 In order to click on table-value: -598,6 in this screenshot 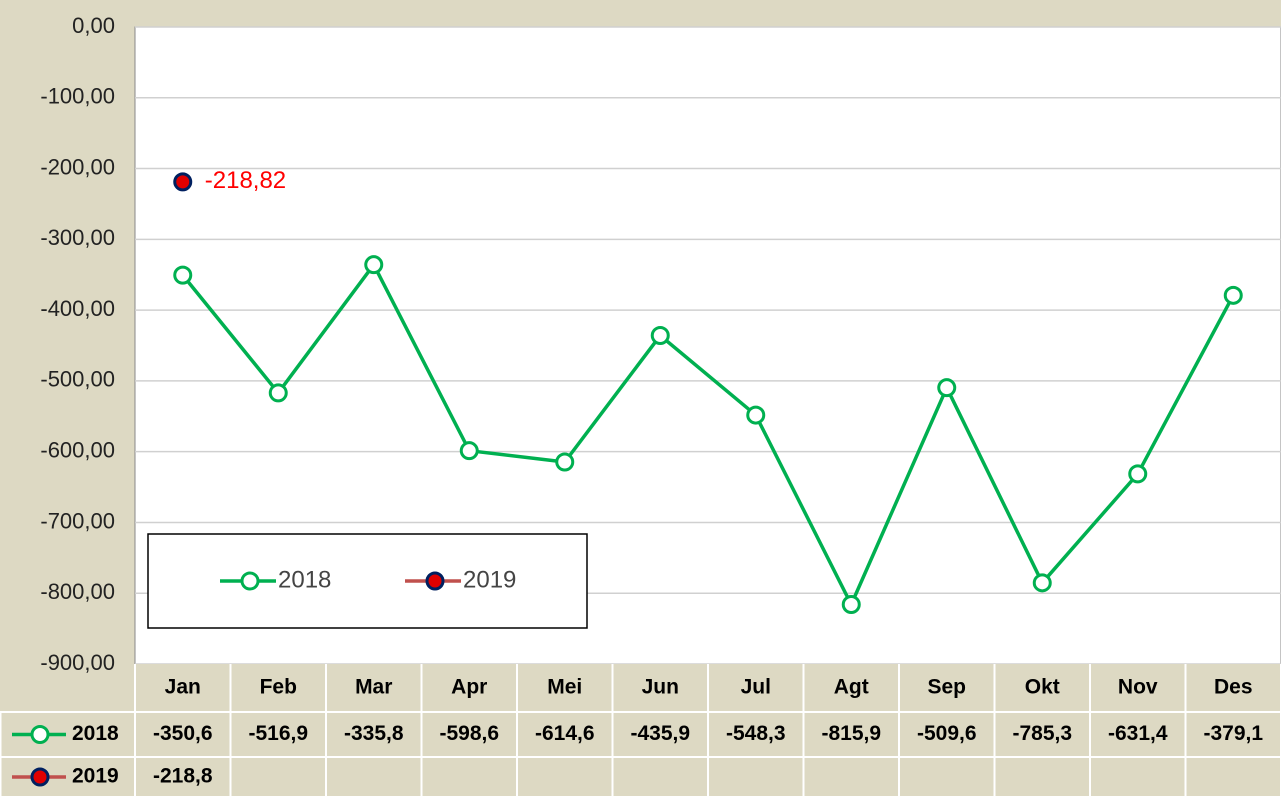, I will do `click(469, 733)`.